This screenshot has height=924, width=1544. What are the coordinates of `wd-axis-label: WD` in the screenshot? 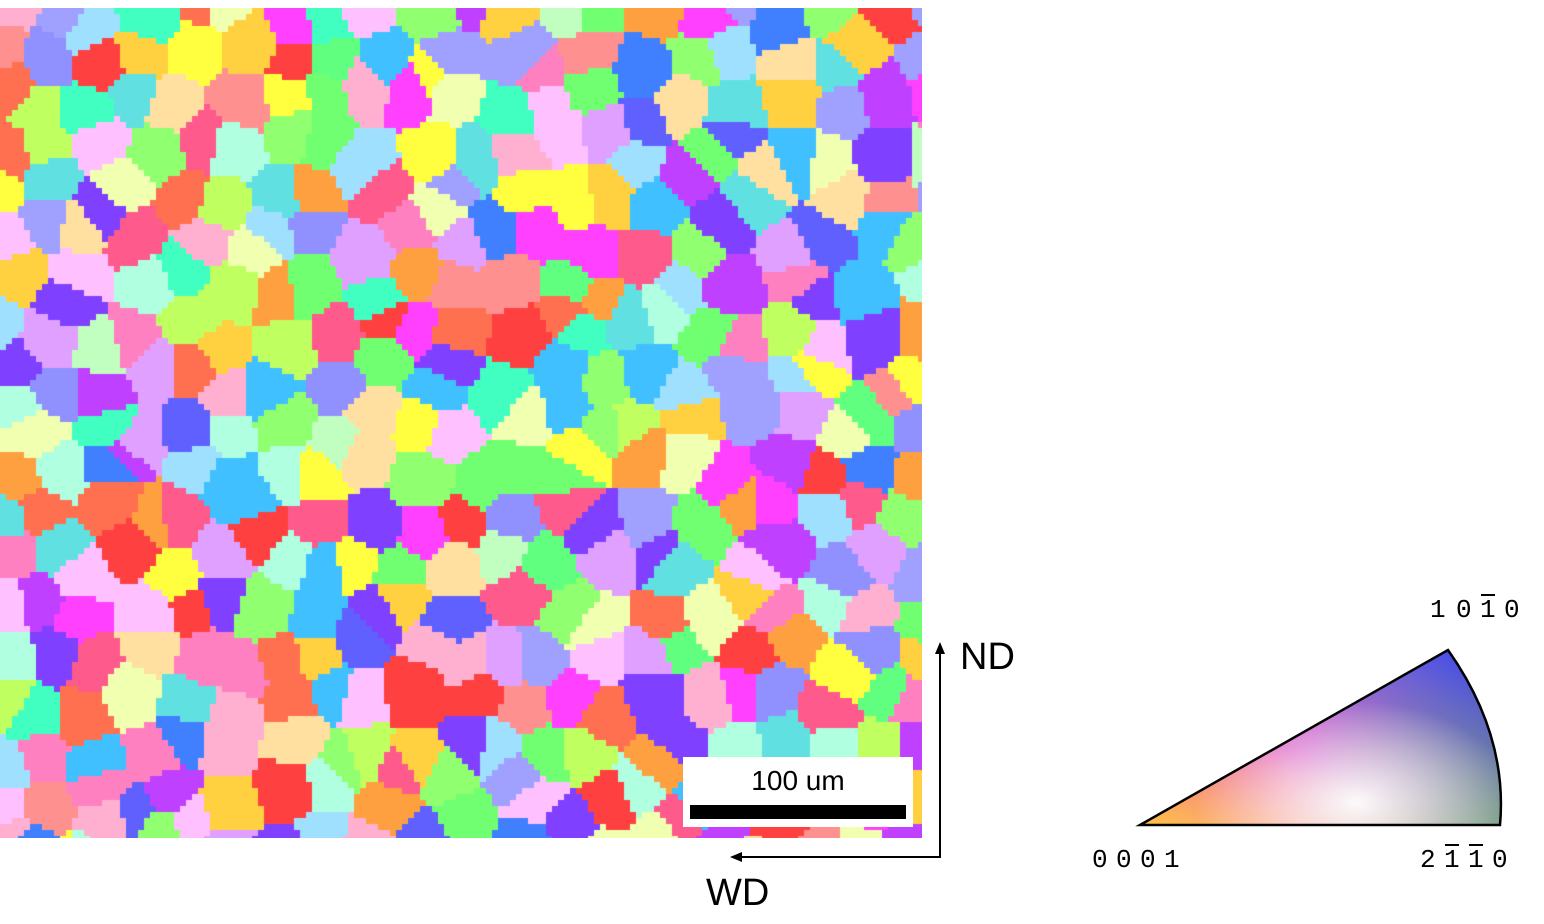 It's located at (738, 893).